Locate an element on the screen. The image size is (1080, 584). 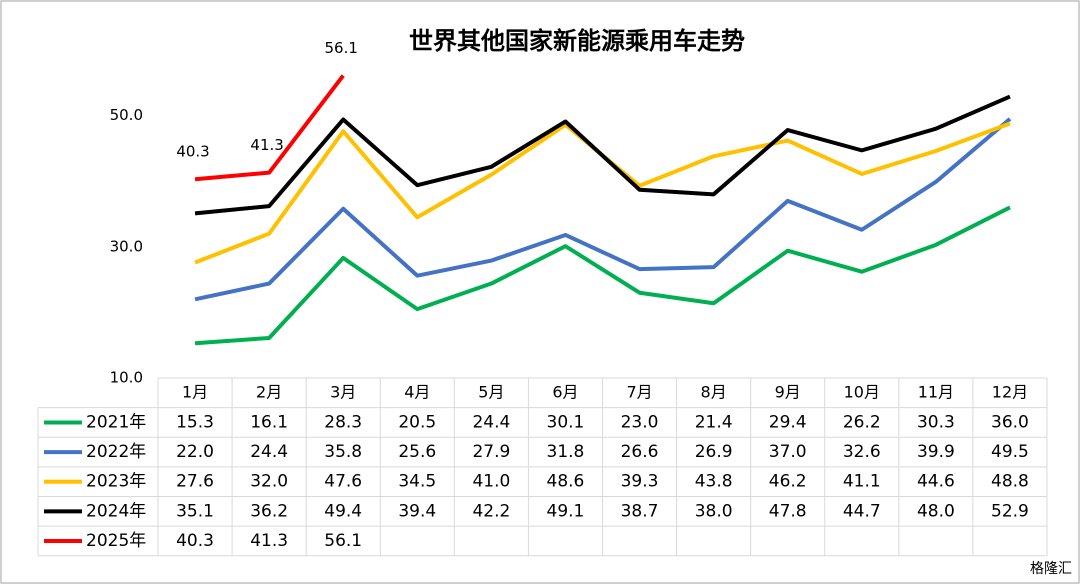
table-cell: 36.0 is located at coordinates (1010, 422).